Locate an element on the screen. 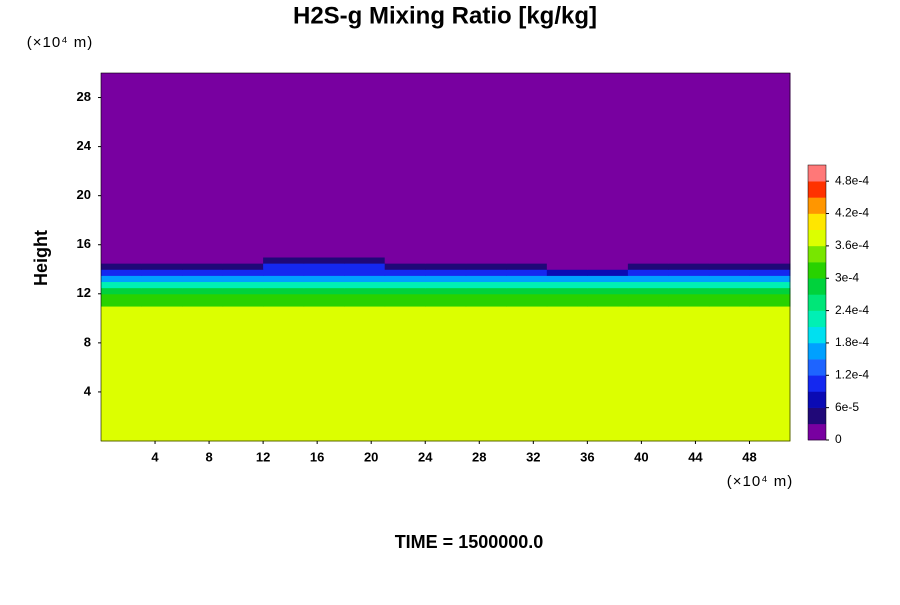 This screenshot has height=605, width=900. colorbar-tick-label: 2.4e-4 is located at coordinates (852, 310).